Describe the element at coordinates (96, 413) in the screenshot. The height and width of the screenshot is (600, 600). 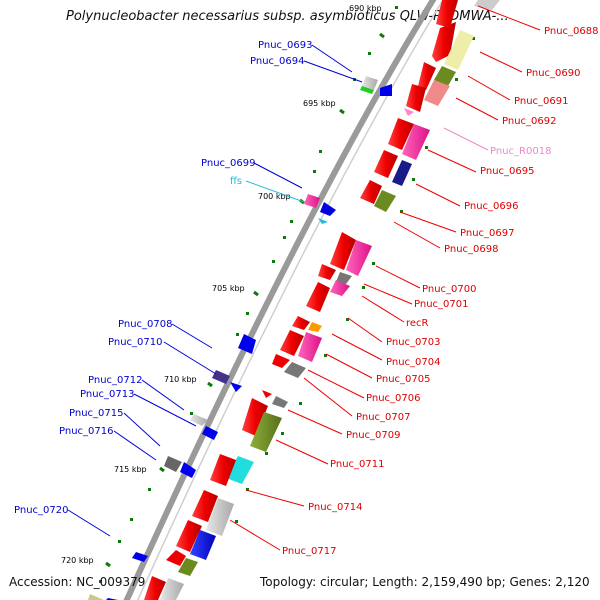
I see `label-Pnuc_0715: Pnuc_0715` at that location.